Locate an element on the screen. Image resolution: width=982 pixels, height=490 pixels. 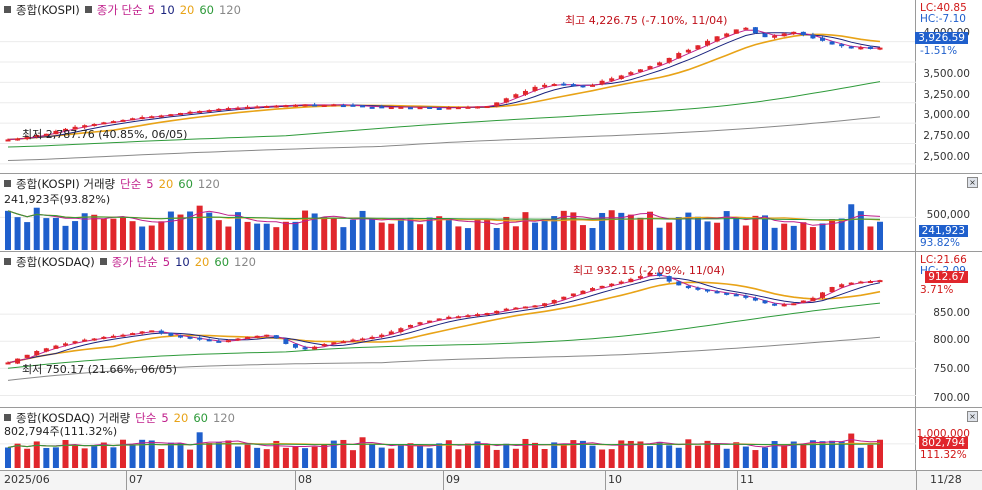
legend-ma-type: 종가 단순 is located at coordinates (119, 10).